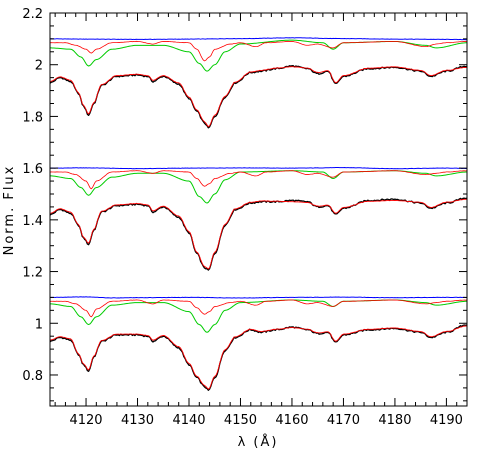 The height and width of the screenshot is (463, 491). Describe the element at coordinates (446, 420) in the screenshot. I see `x-tick-label: 4190` at that location.